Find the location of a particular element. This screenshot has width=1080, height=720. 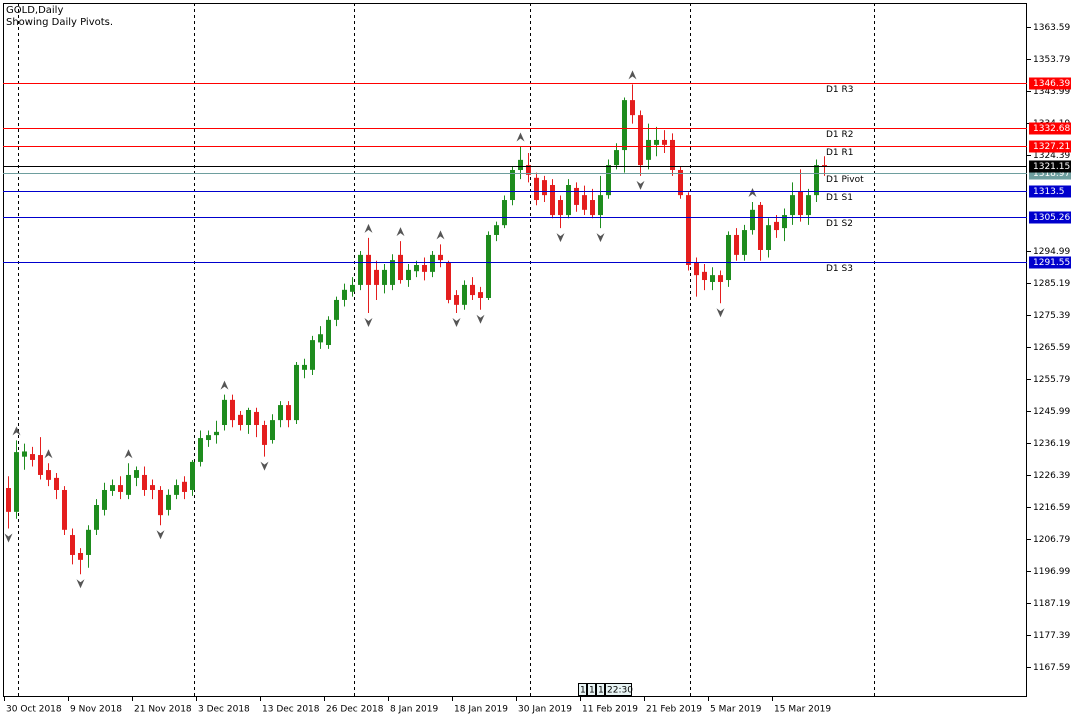

pivot-label: D1 R1 is located at coordinates (840, 153).